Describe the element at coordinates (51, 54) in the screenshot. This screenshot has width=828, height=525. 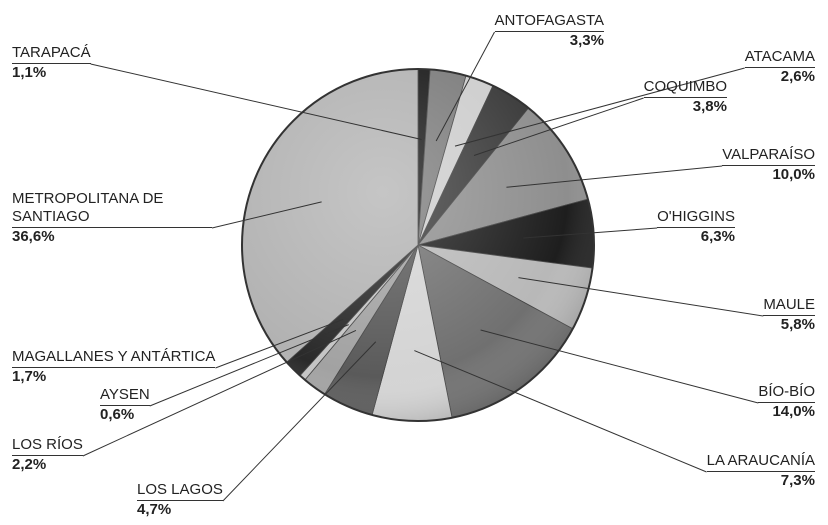
I see `category-label: TARAPACÁ` at that location.